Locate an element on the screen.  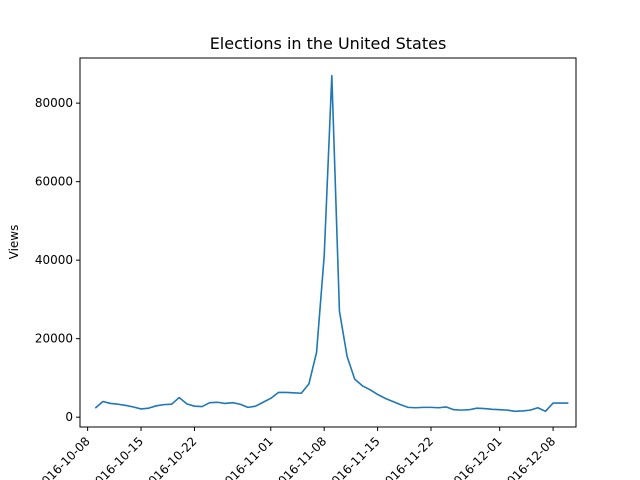
x-tick-label: 2016-11-15 is located at coordinates (353, 457).